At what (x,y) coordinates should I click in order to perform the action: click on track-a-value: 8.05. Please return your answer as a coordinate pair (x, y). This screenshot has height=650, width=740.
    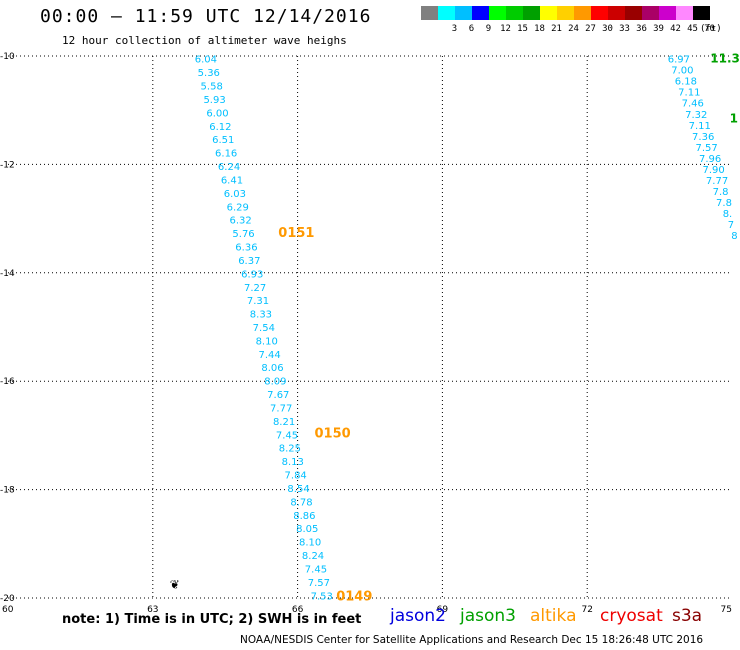
    Looking at the image, I should click on (307, 529).